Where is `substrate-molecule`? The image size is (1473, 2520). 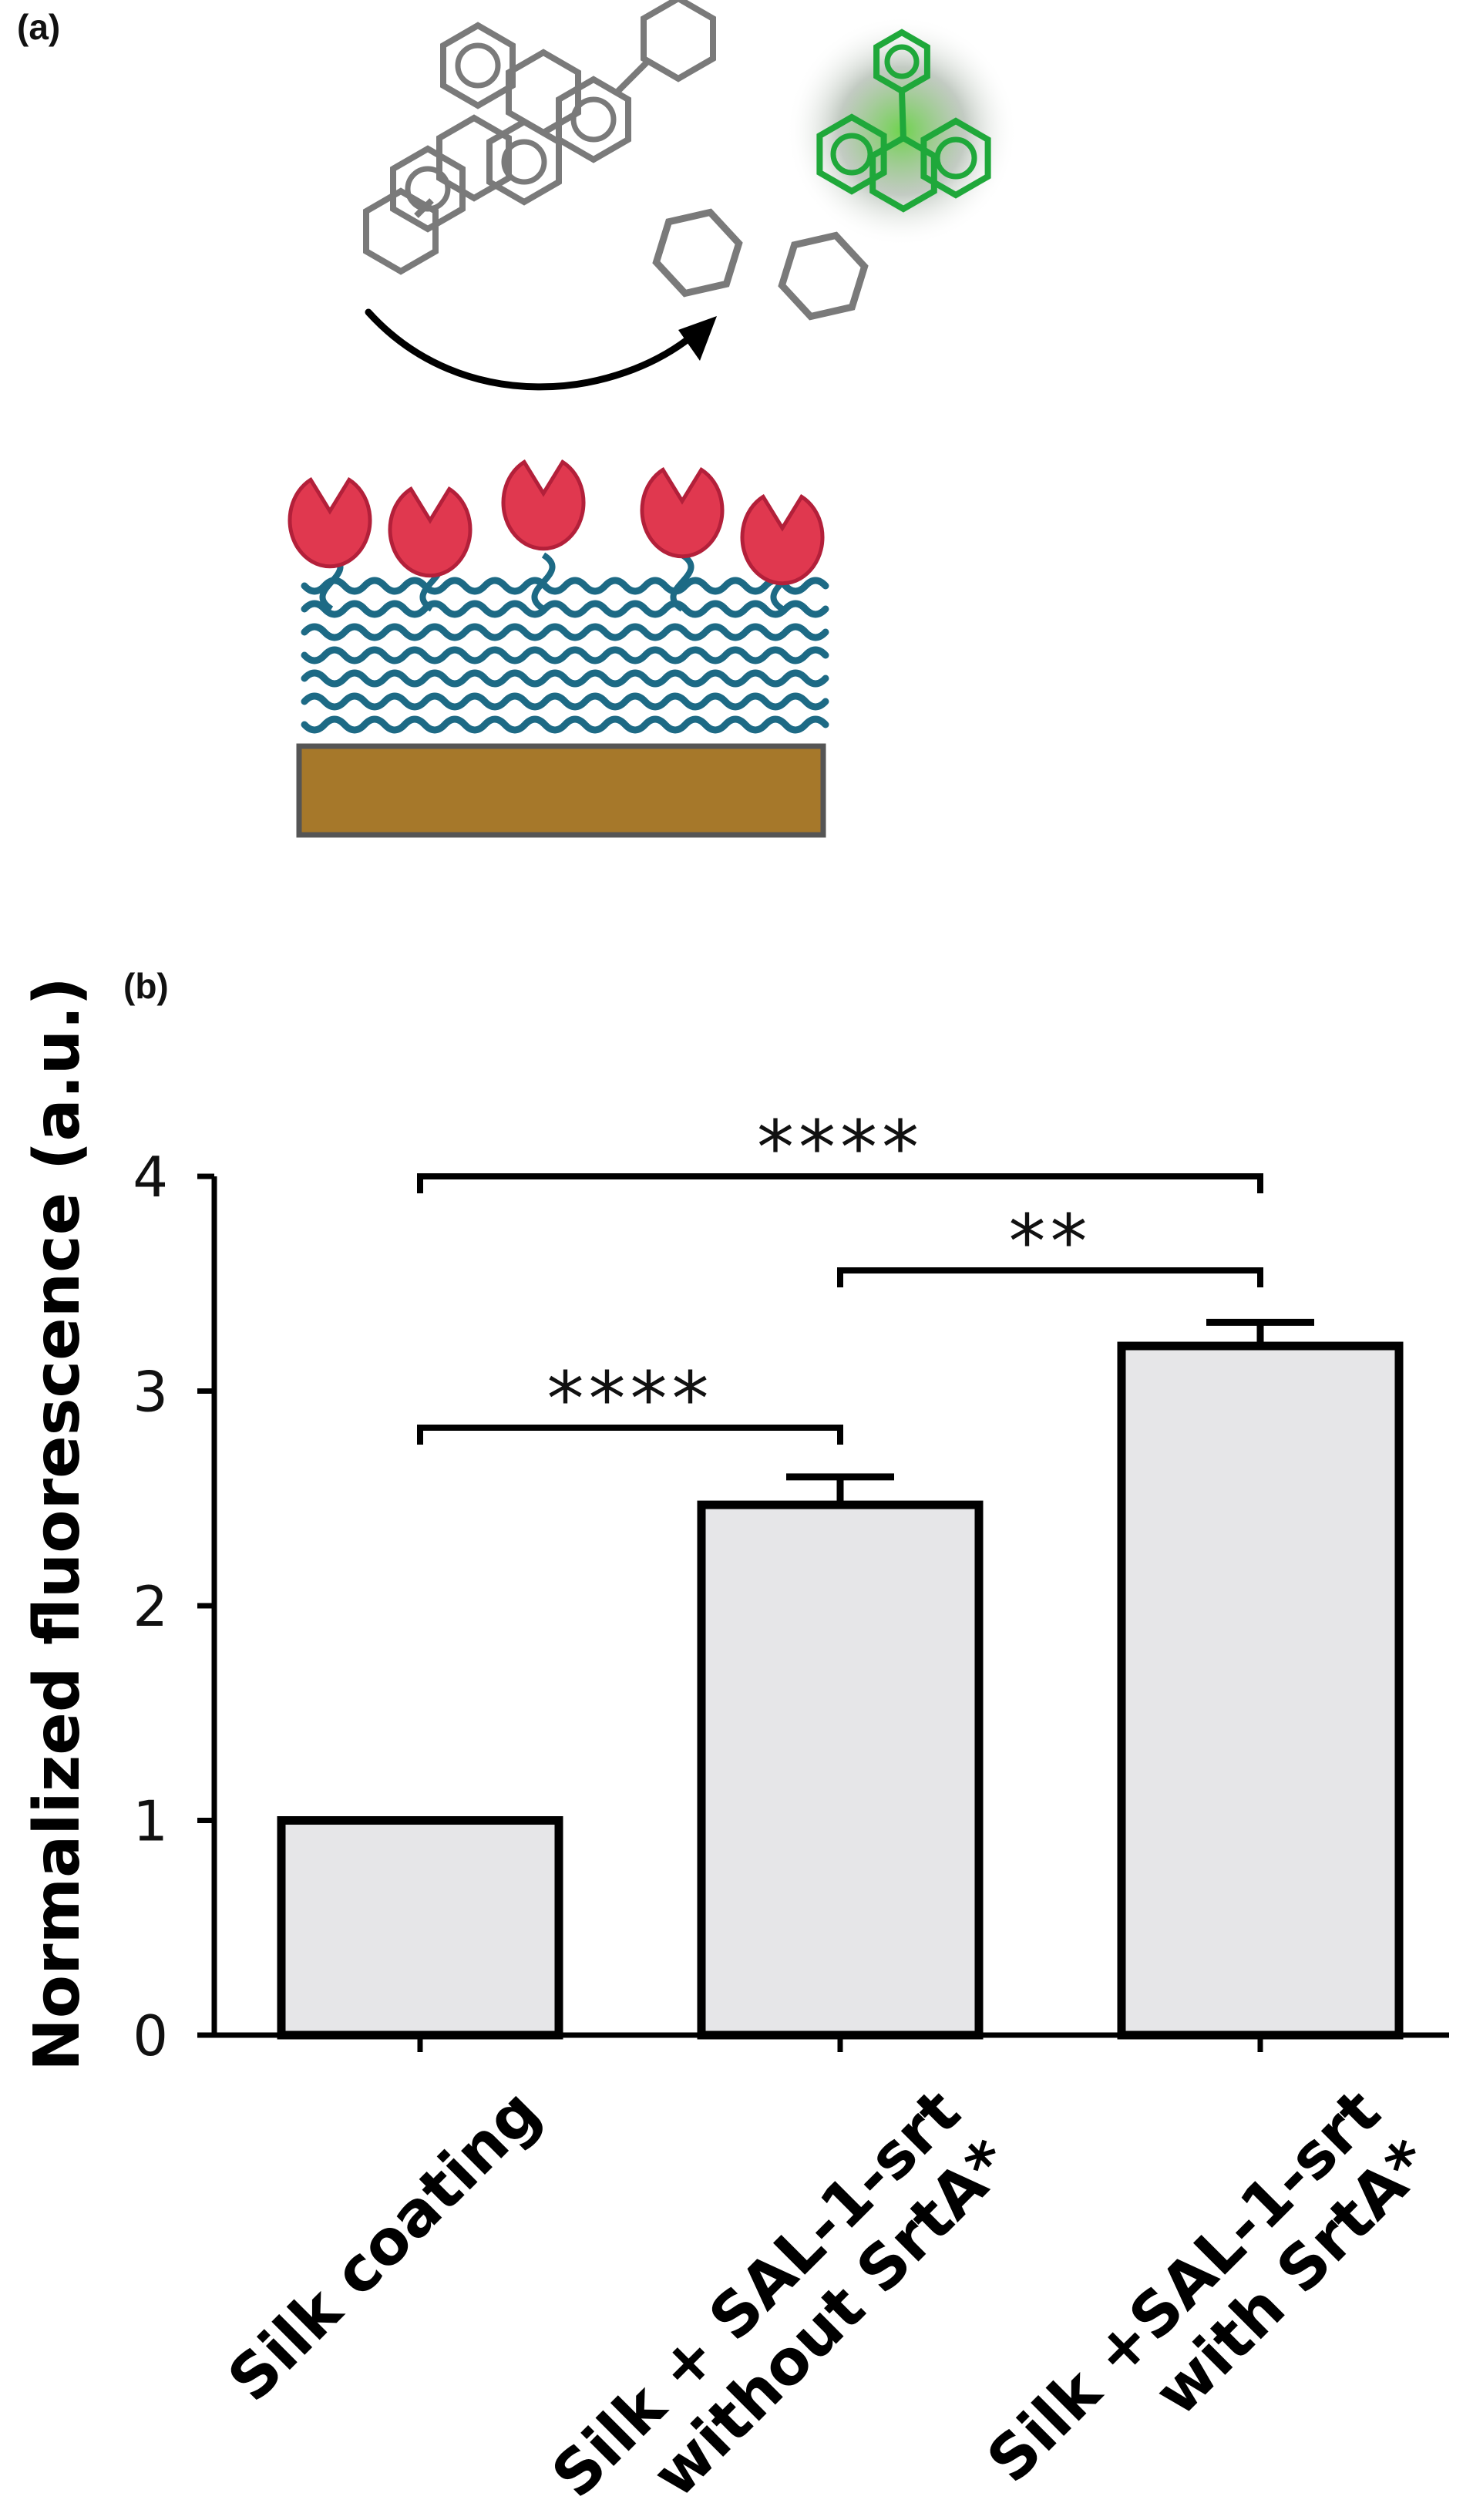
substrate-molecule is located at coordinates (540, 138).